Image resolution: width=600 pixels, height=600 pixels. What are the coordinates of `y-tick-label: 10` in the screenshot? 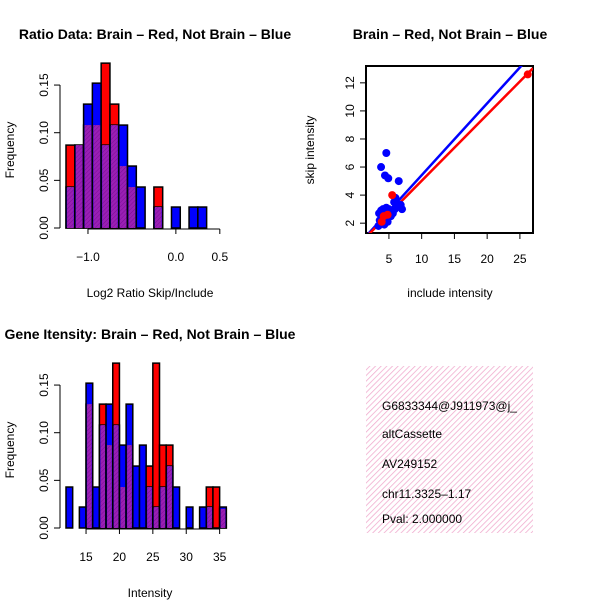 It's located at (350, 111).